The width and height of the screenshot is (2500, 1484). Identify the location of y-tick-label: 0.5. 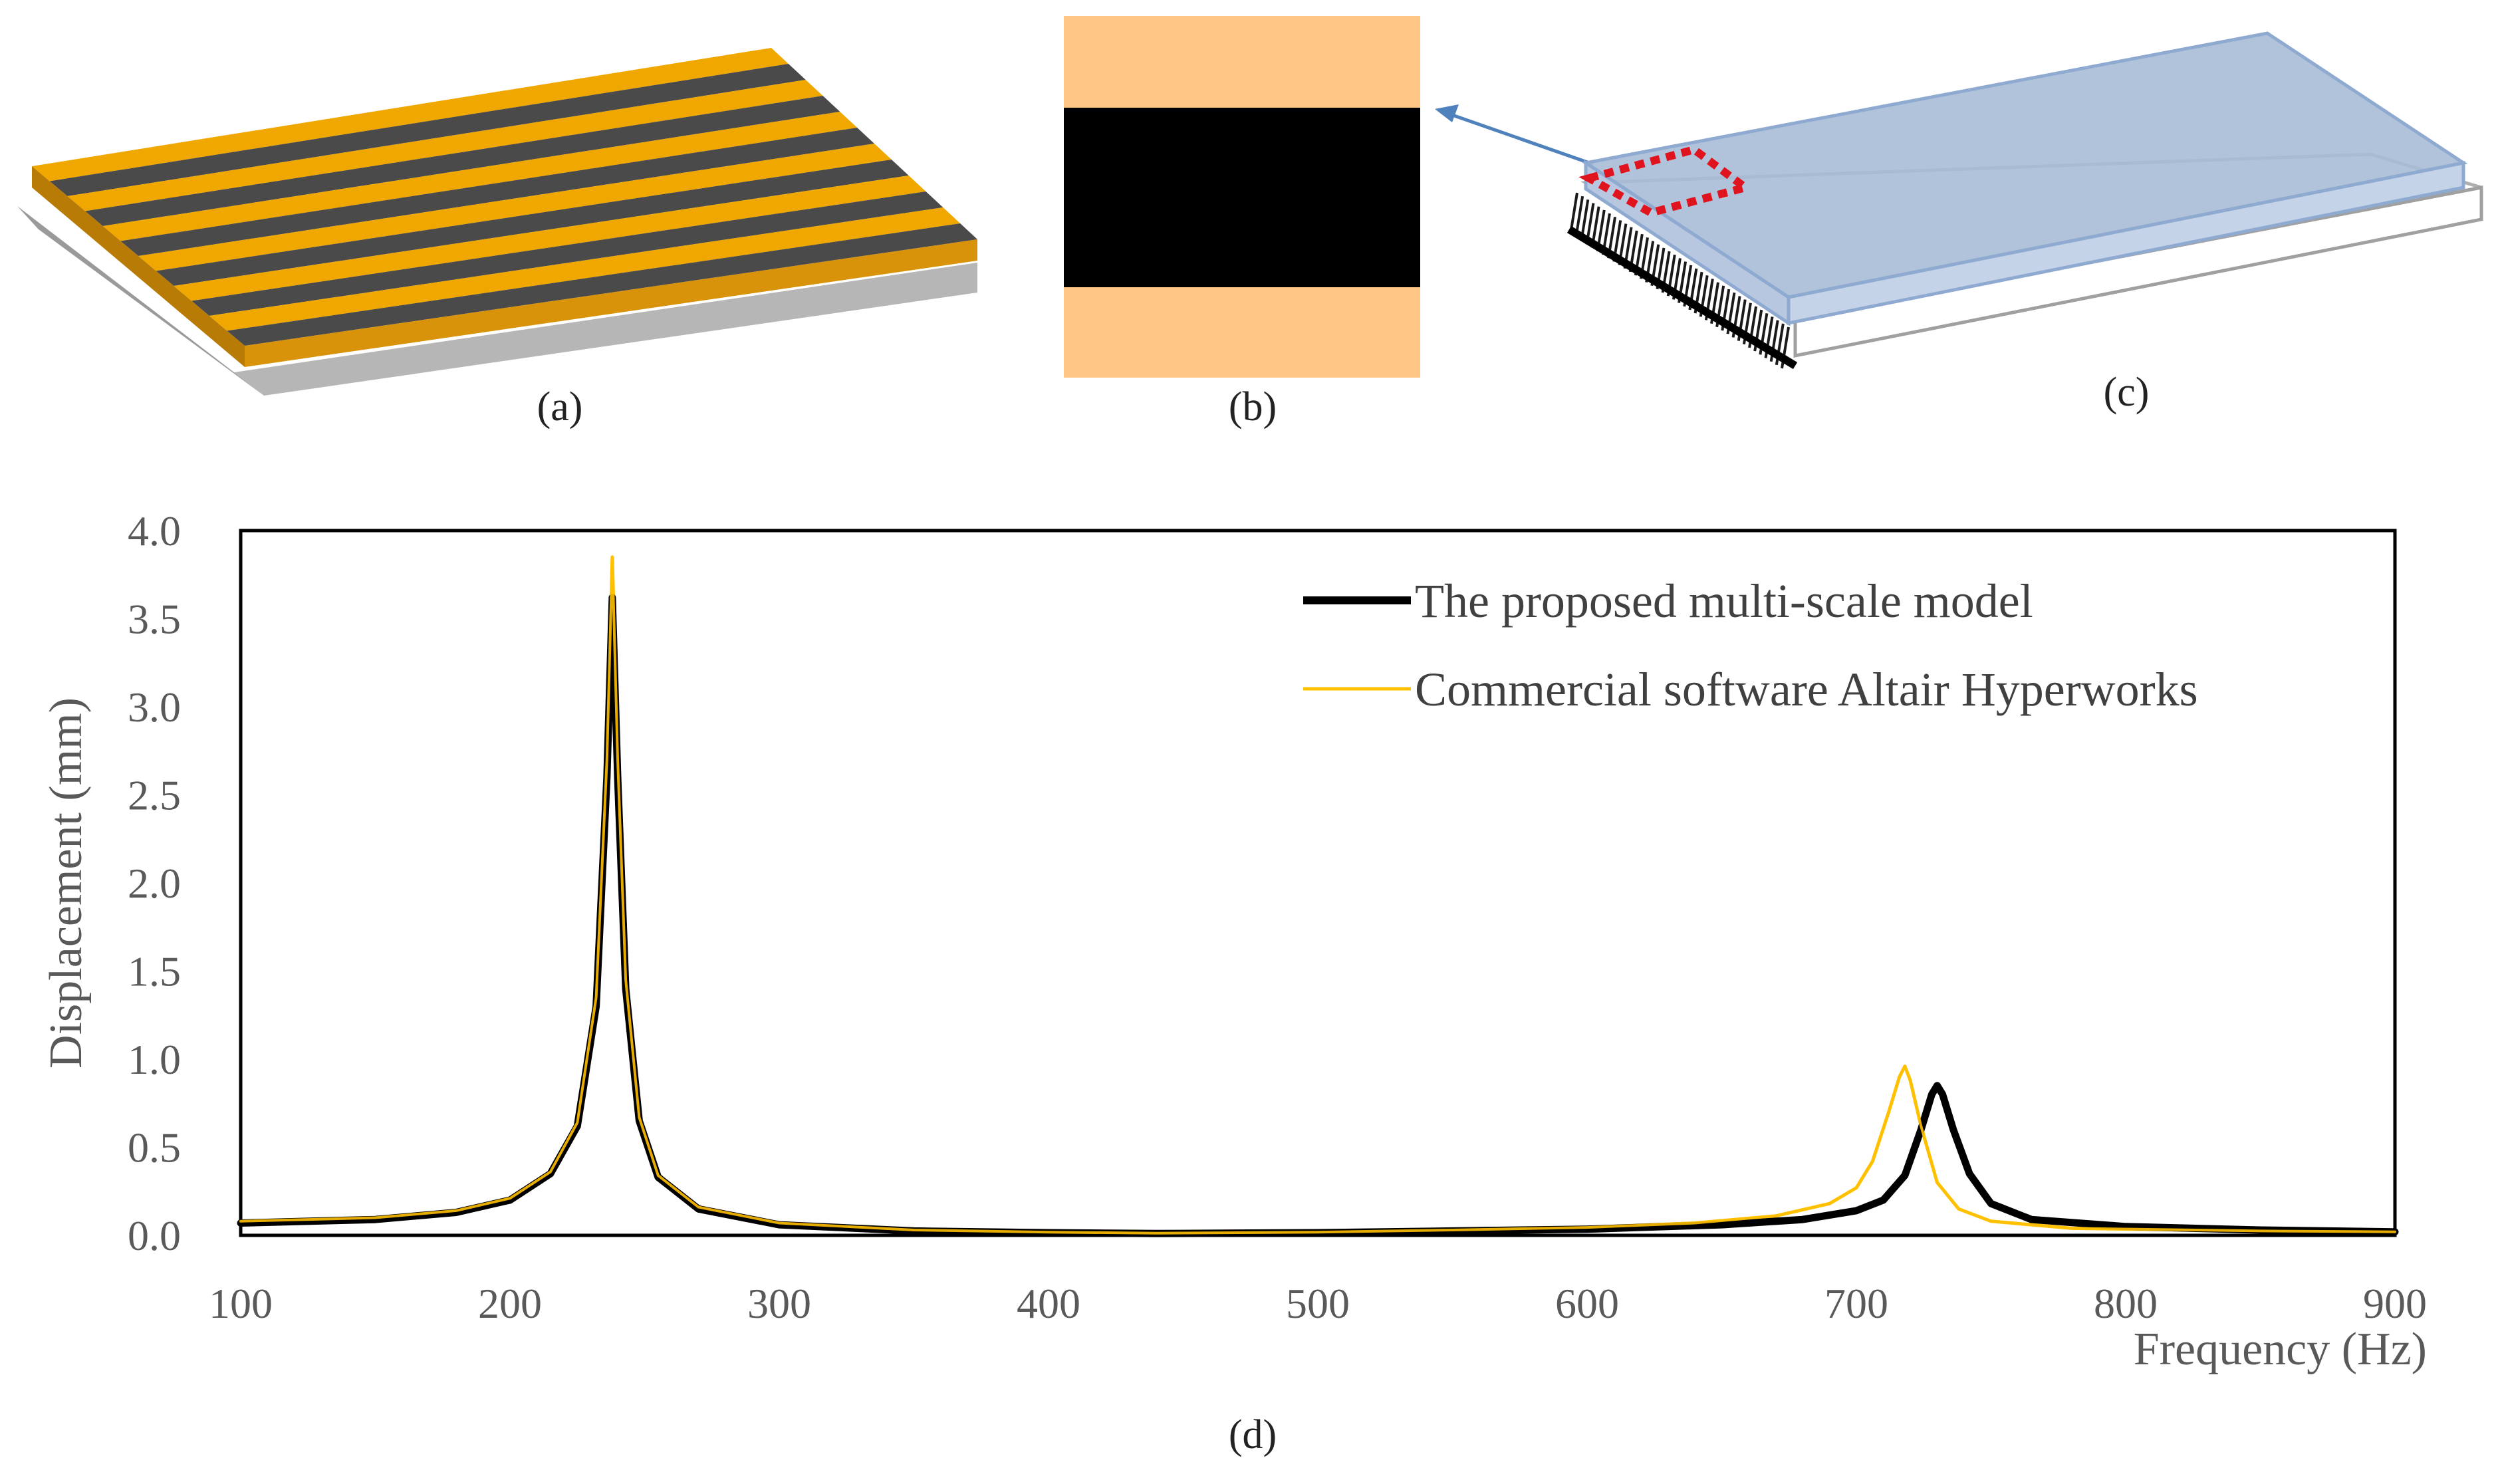
(154, 1148).